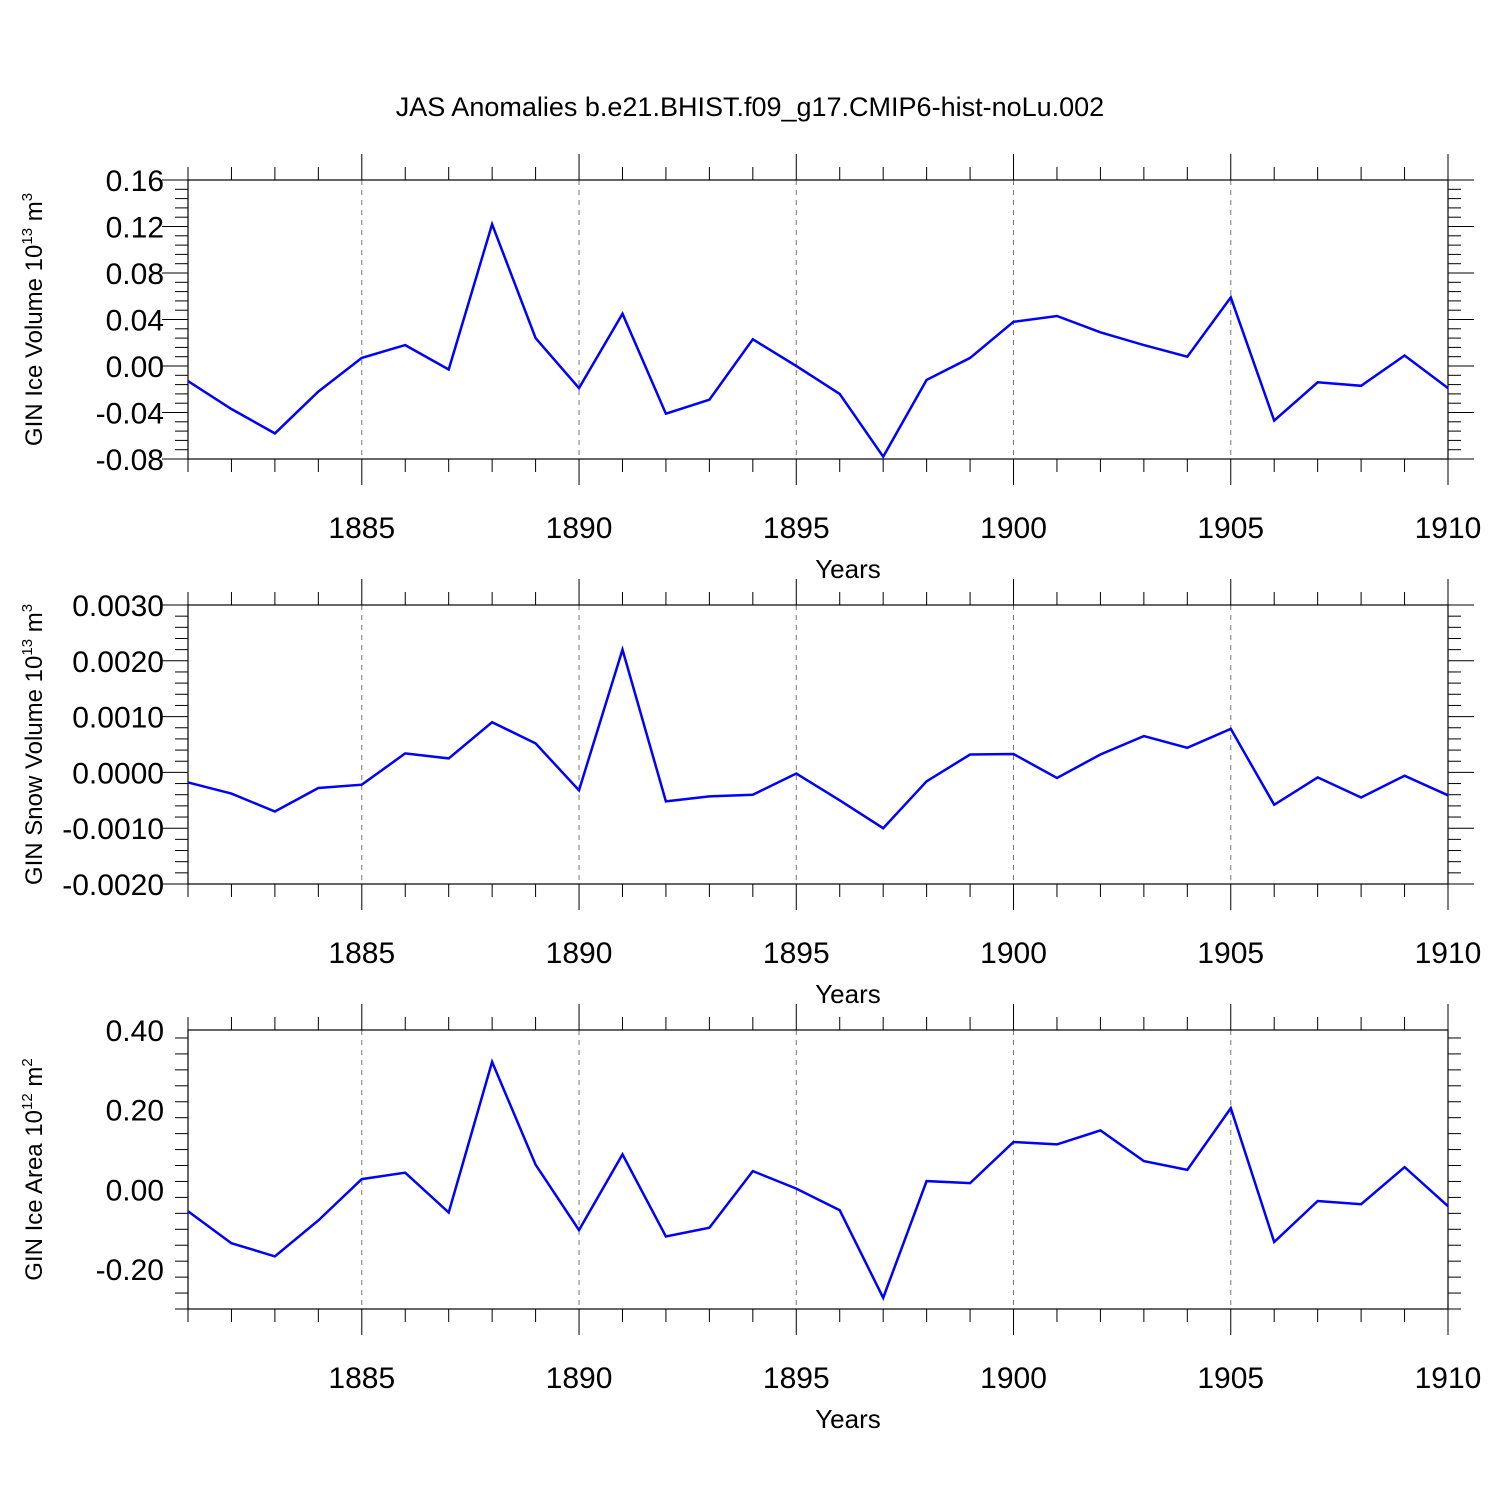 This screenshot has width=1500, height=1500. Describe the element at coordinates (113, 885) in the screenshot. I see `y-tick-label: -0.0020` at that location.